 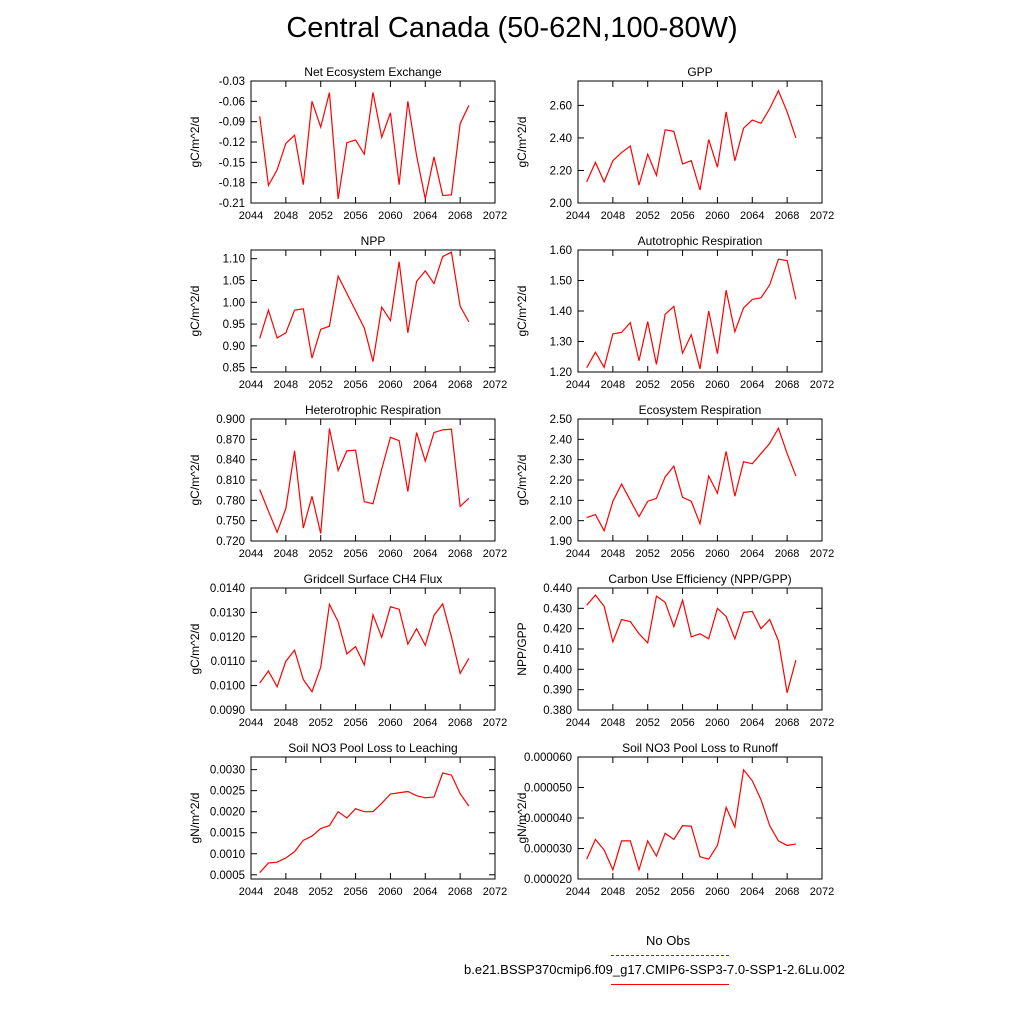 What do you see at coordinates (390, 892) in the screenshot?
I see `x-tick-label-soil-no3-pool-loss-to-leaching: 2060` at bounding box center [390, 892].